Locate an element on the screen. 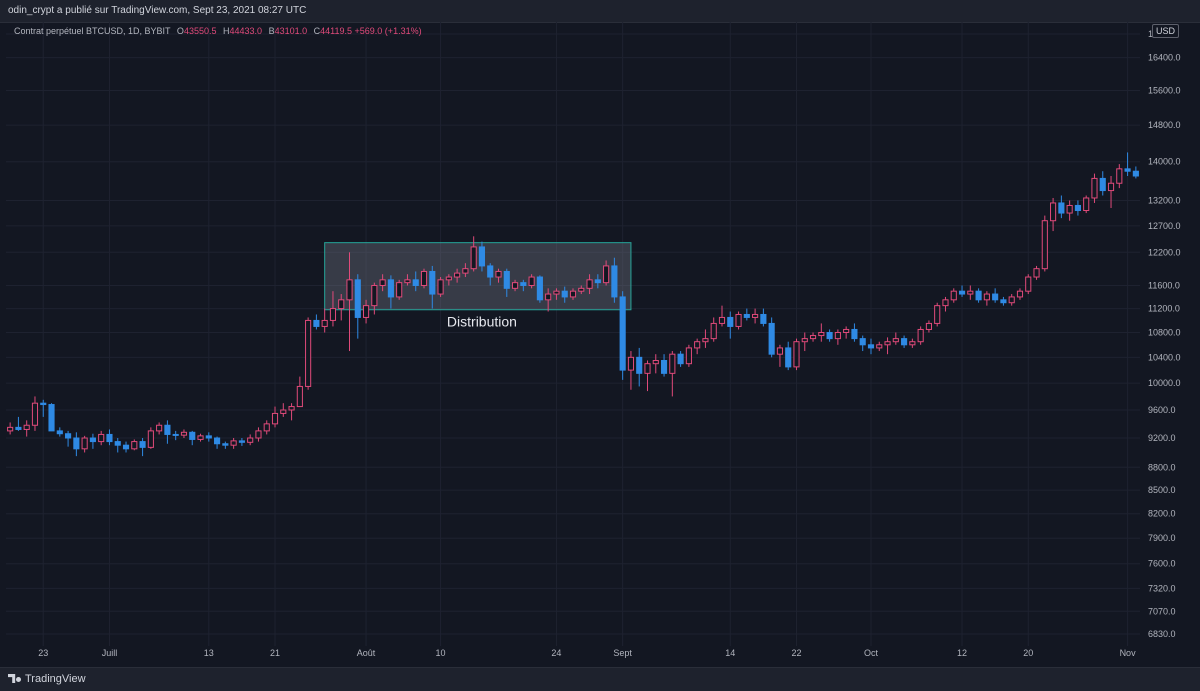 This screenshot has height=691, width=1200. y-tick-label: 8200.0 is located at coordinates (1162, 514).